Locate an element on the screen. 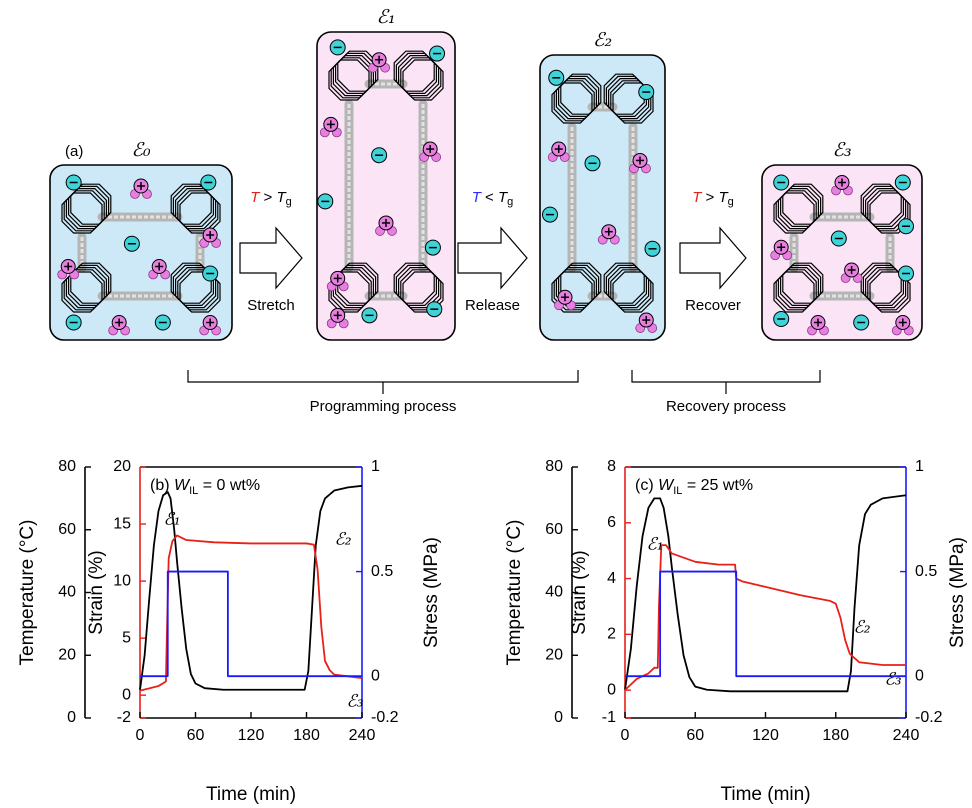 The width and height of the screenshot is (972, 808). bracket is located at coordinates (383, 382).